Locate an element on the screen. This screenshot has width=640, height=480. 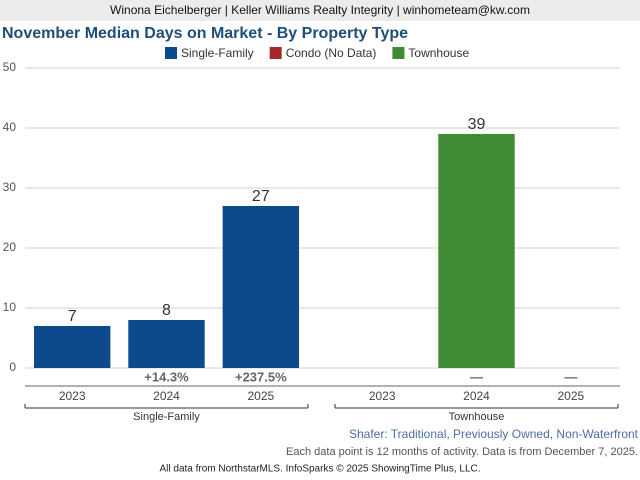
value-label: 39 is located at coordinates (477, 124).